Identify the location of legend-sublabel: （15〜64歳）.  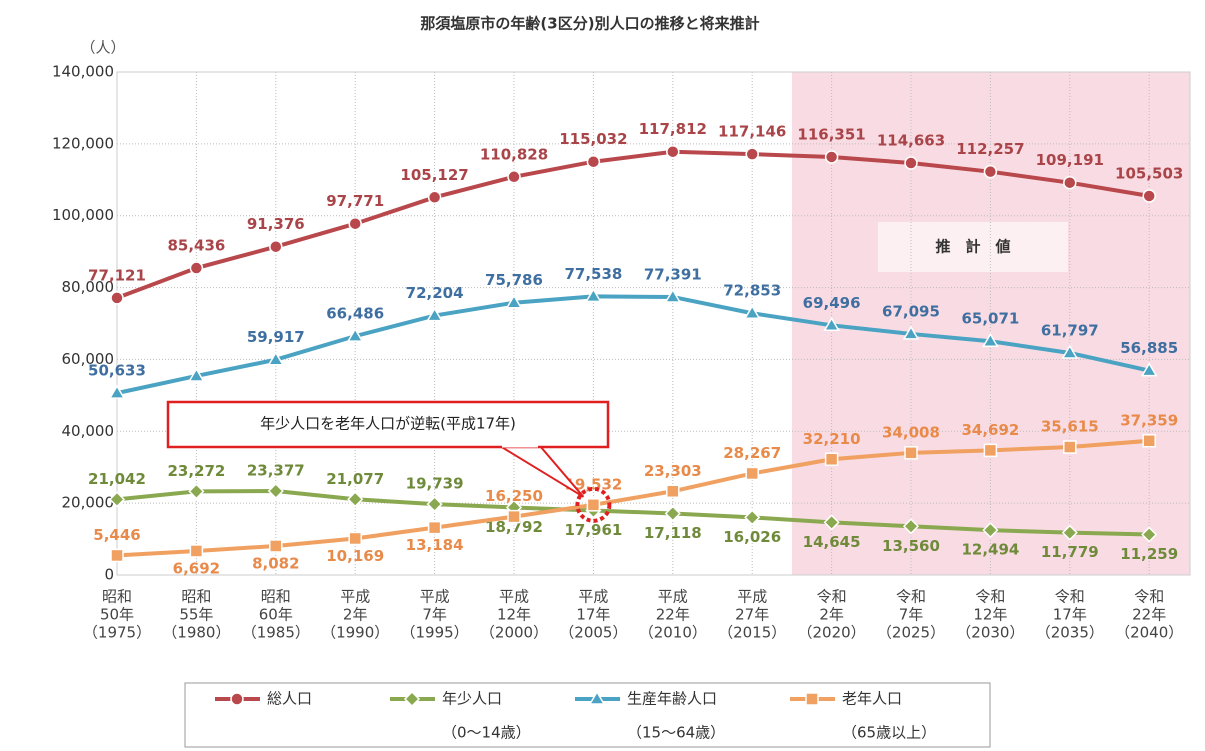
(676, 733).